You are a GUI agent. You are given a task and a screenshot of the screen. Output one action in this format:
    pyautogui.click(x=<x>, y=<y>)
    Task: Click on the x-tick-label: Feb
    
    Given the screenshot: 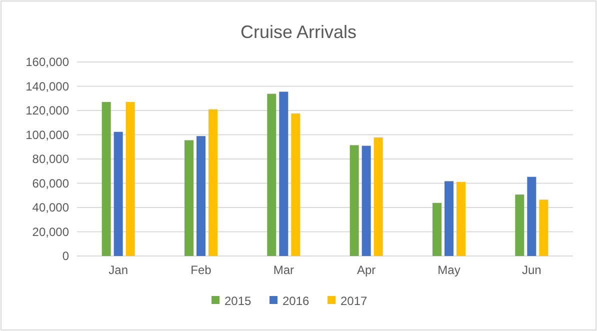 What is the action you would take?
    pyautogui.click(x=201, y=270)
    